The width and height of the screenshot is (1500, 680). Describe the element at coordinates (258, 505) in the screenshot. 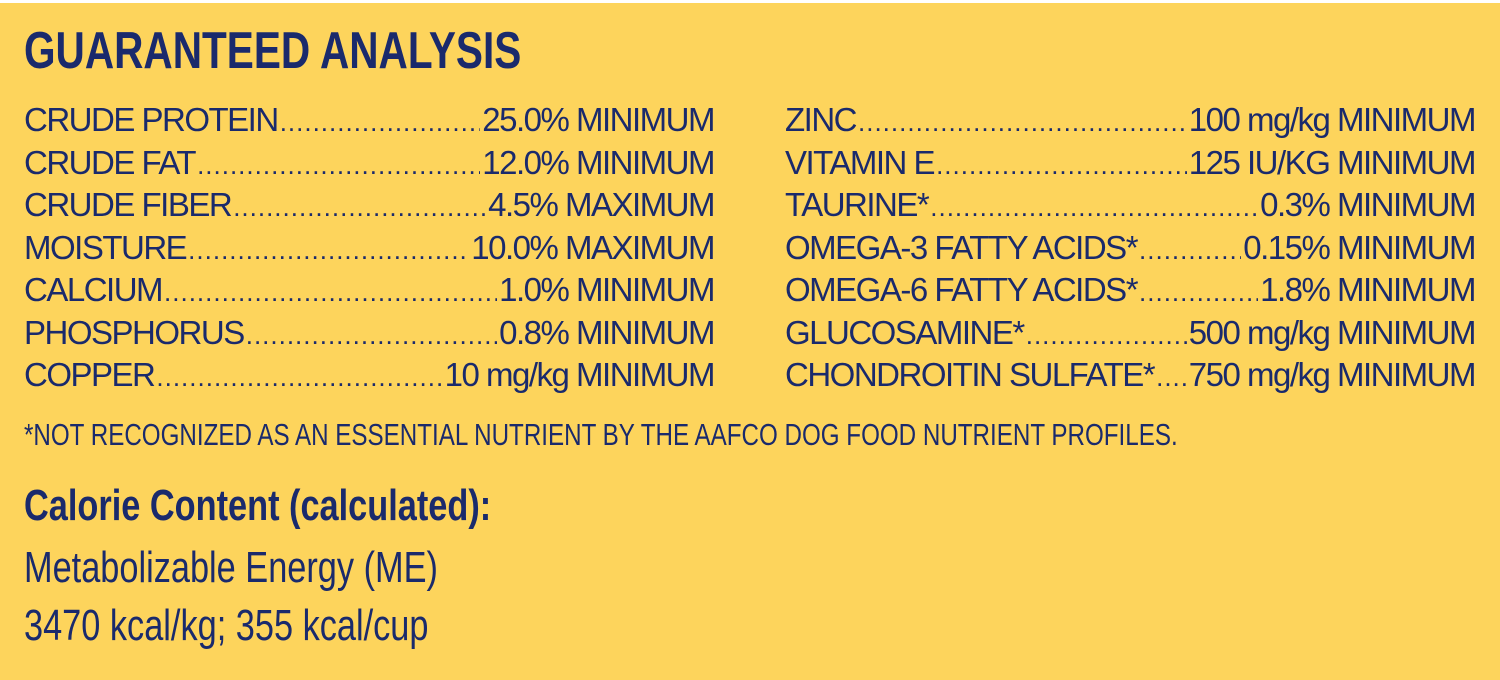

I see `calorie-heading: Calorie Content (calculated):` at that location.